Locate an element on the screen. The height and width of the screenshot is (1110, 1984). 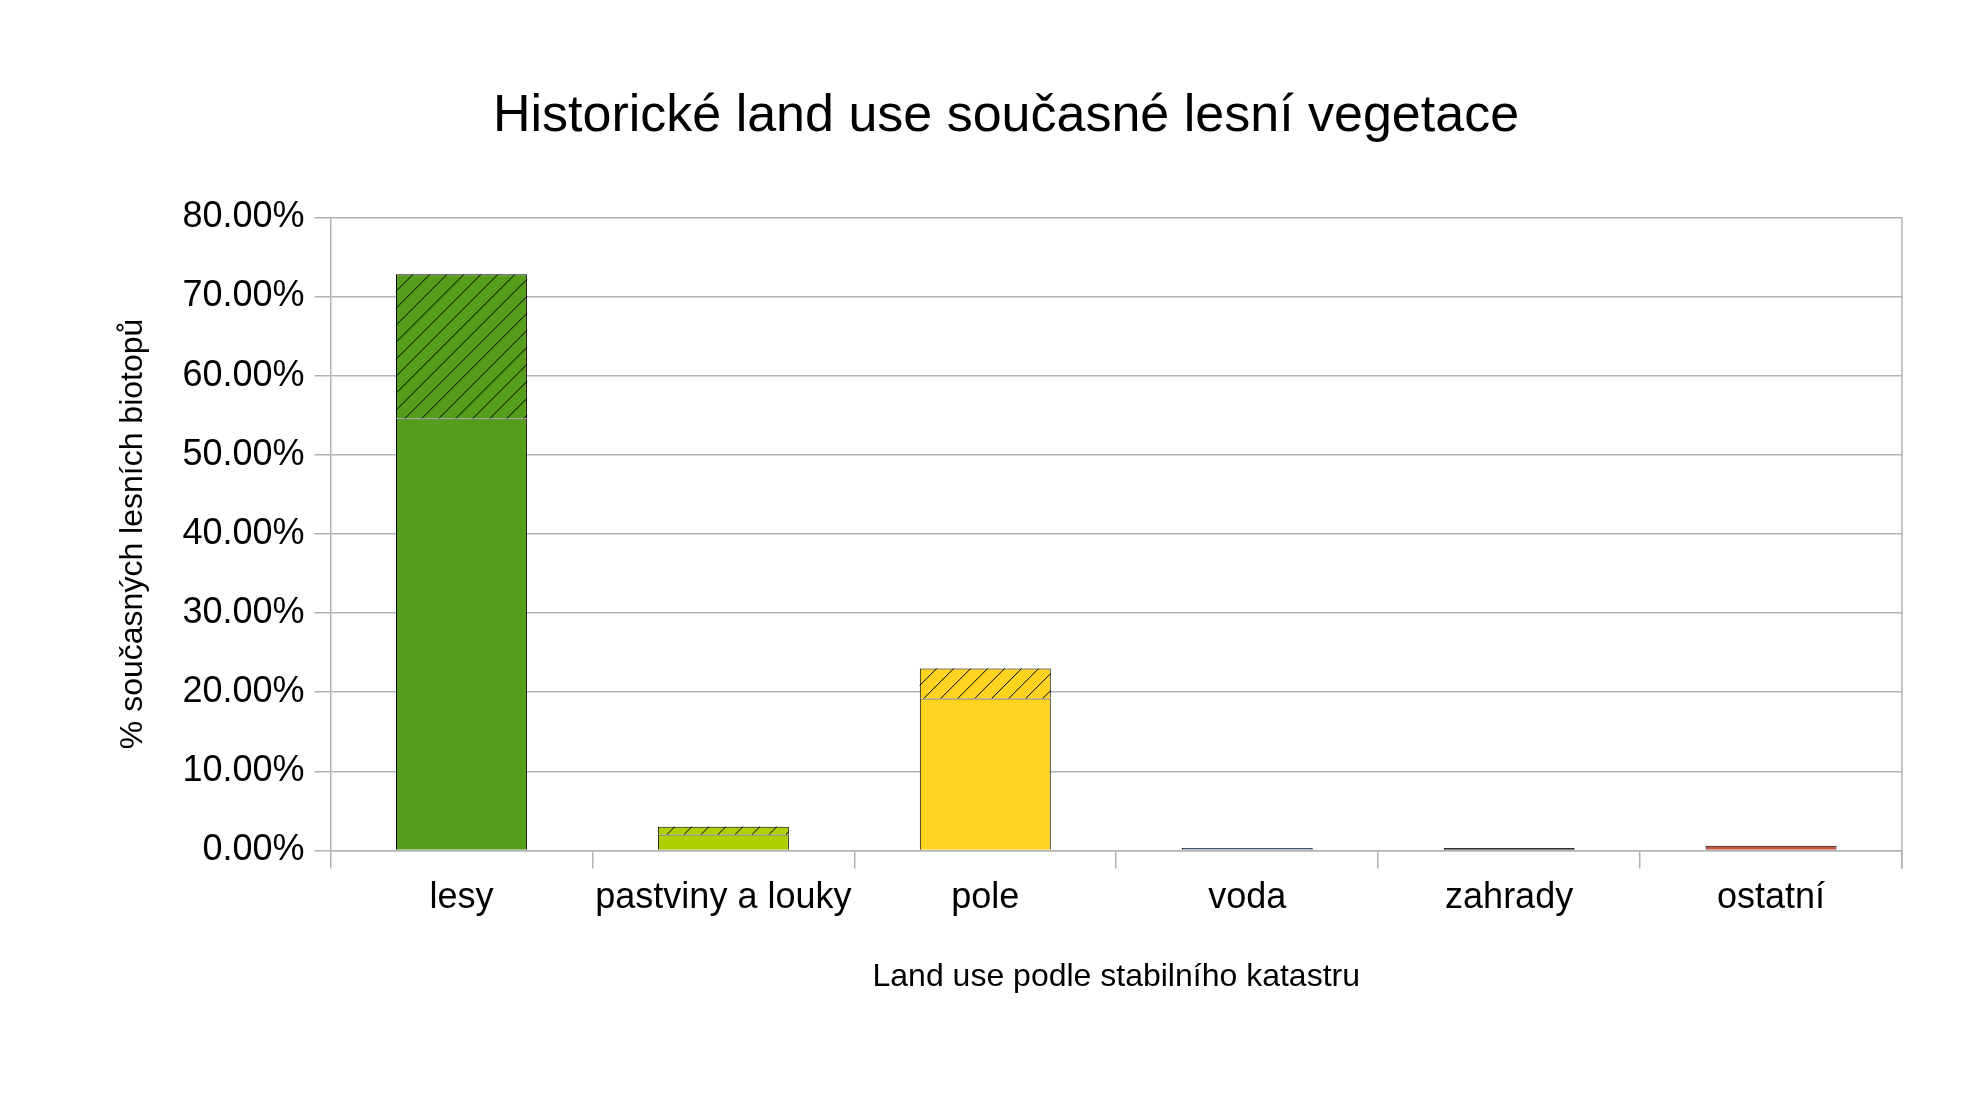
x-axis-title: Land use podle stabilního katastru is located at coordinates (1116, 974).